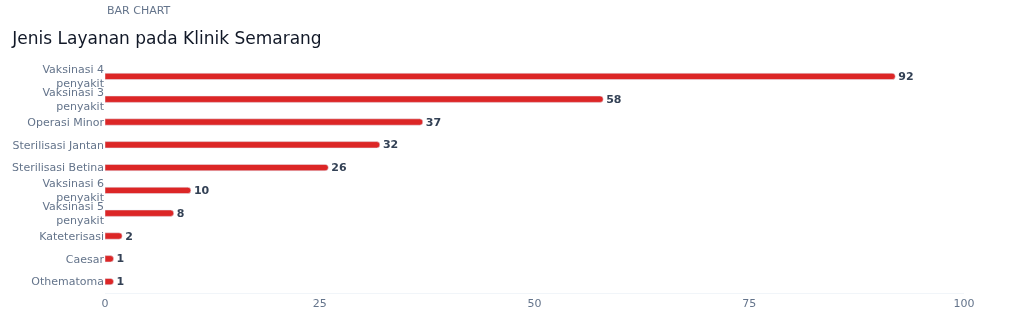  What do you see at coordinates (58, 168) in the screenshot?
I see `y-tick-label: Sterilisasi Betina` at bounding box center [58, 168].